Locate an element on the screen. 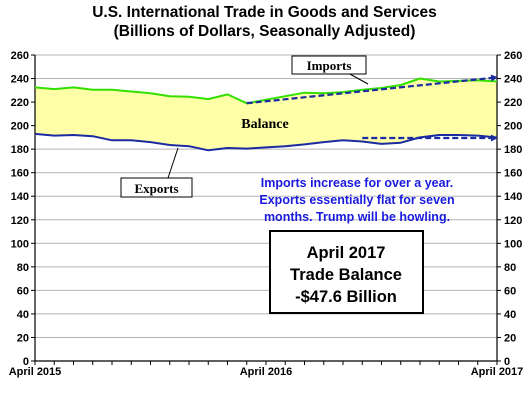  exports-callout-box is located at coordinates (156, 187).